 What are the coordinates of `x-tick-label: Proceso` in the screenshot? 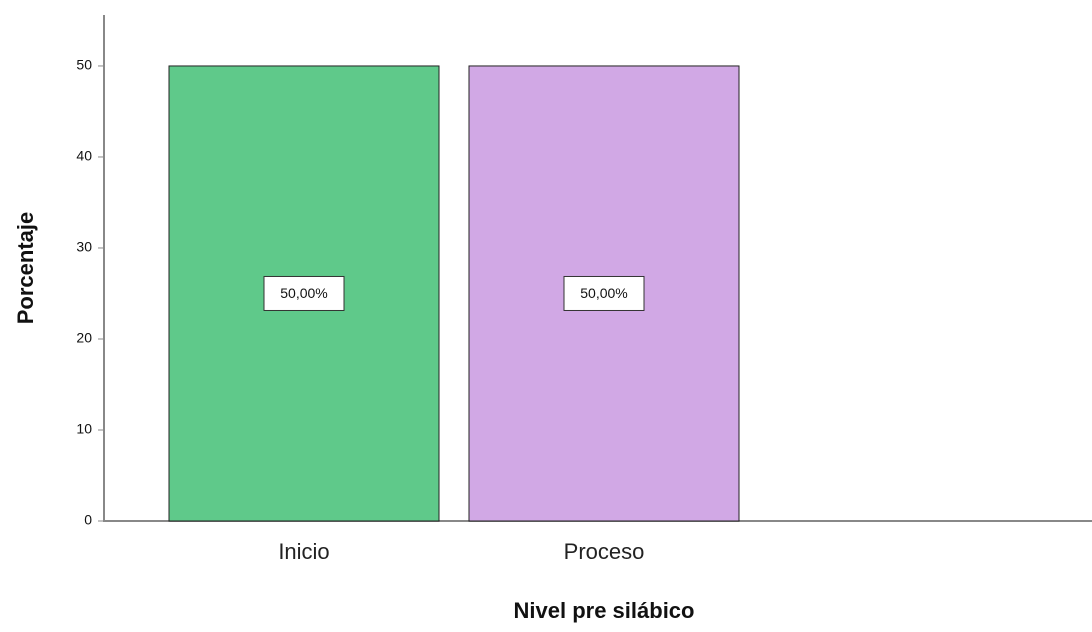 It's located at (604, 551).